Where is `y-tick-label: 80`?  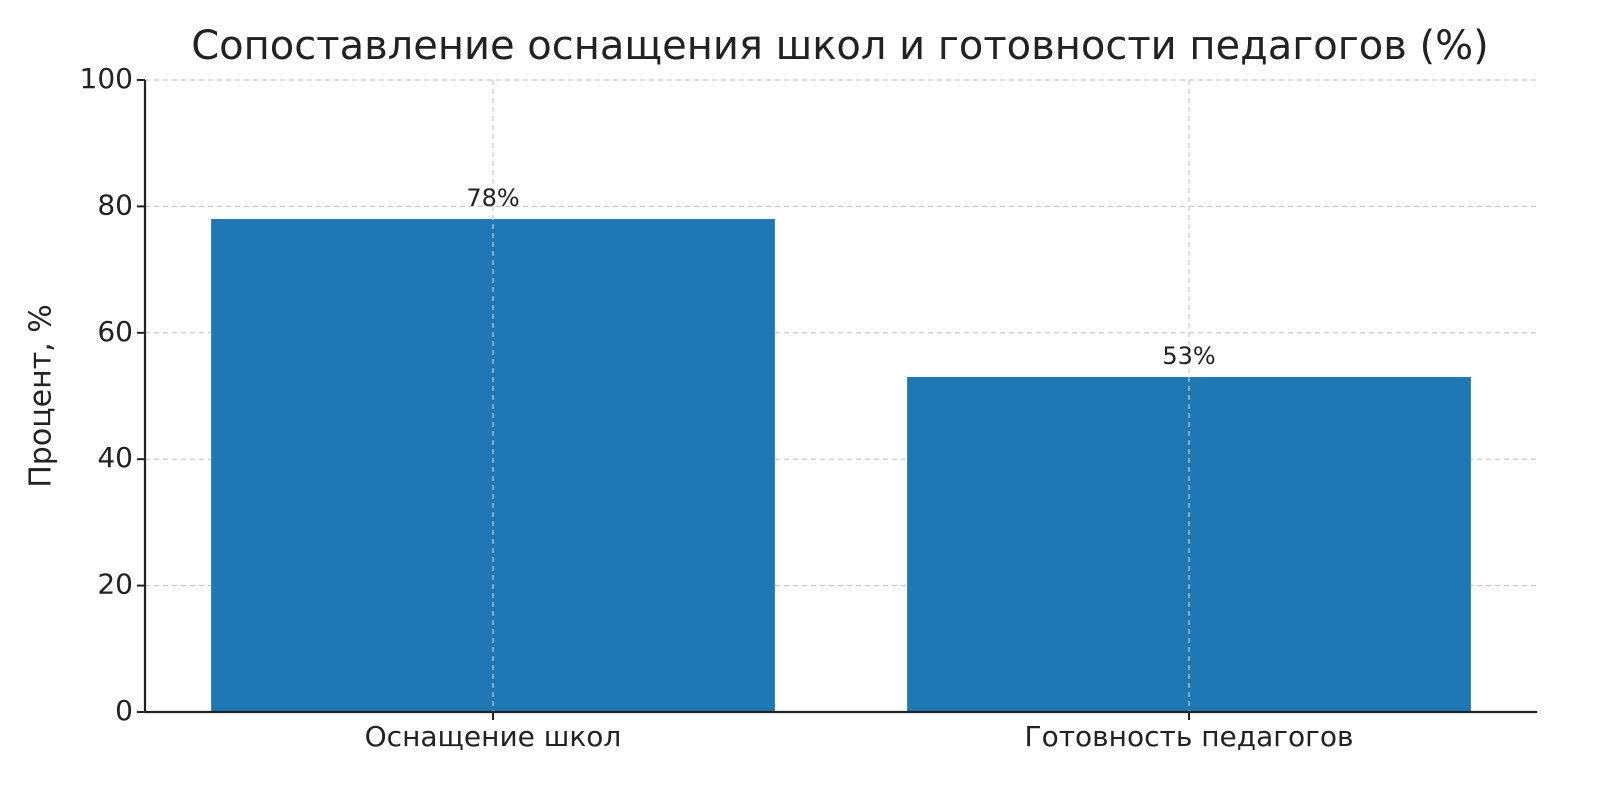
y-tick-label: 80 is located at coordinates (115, 204).